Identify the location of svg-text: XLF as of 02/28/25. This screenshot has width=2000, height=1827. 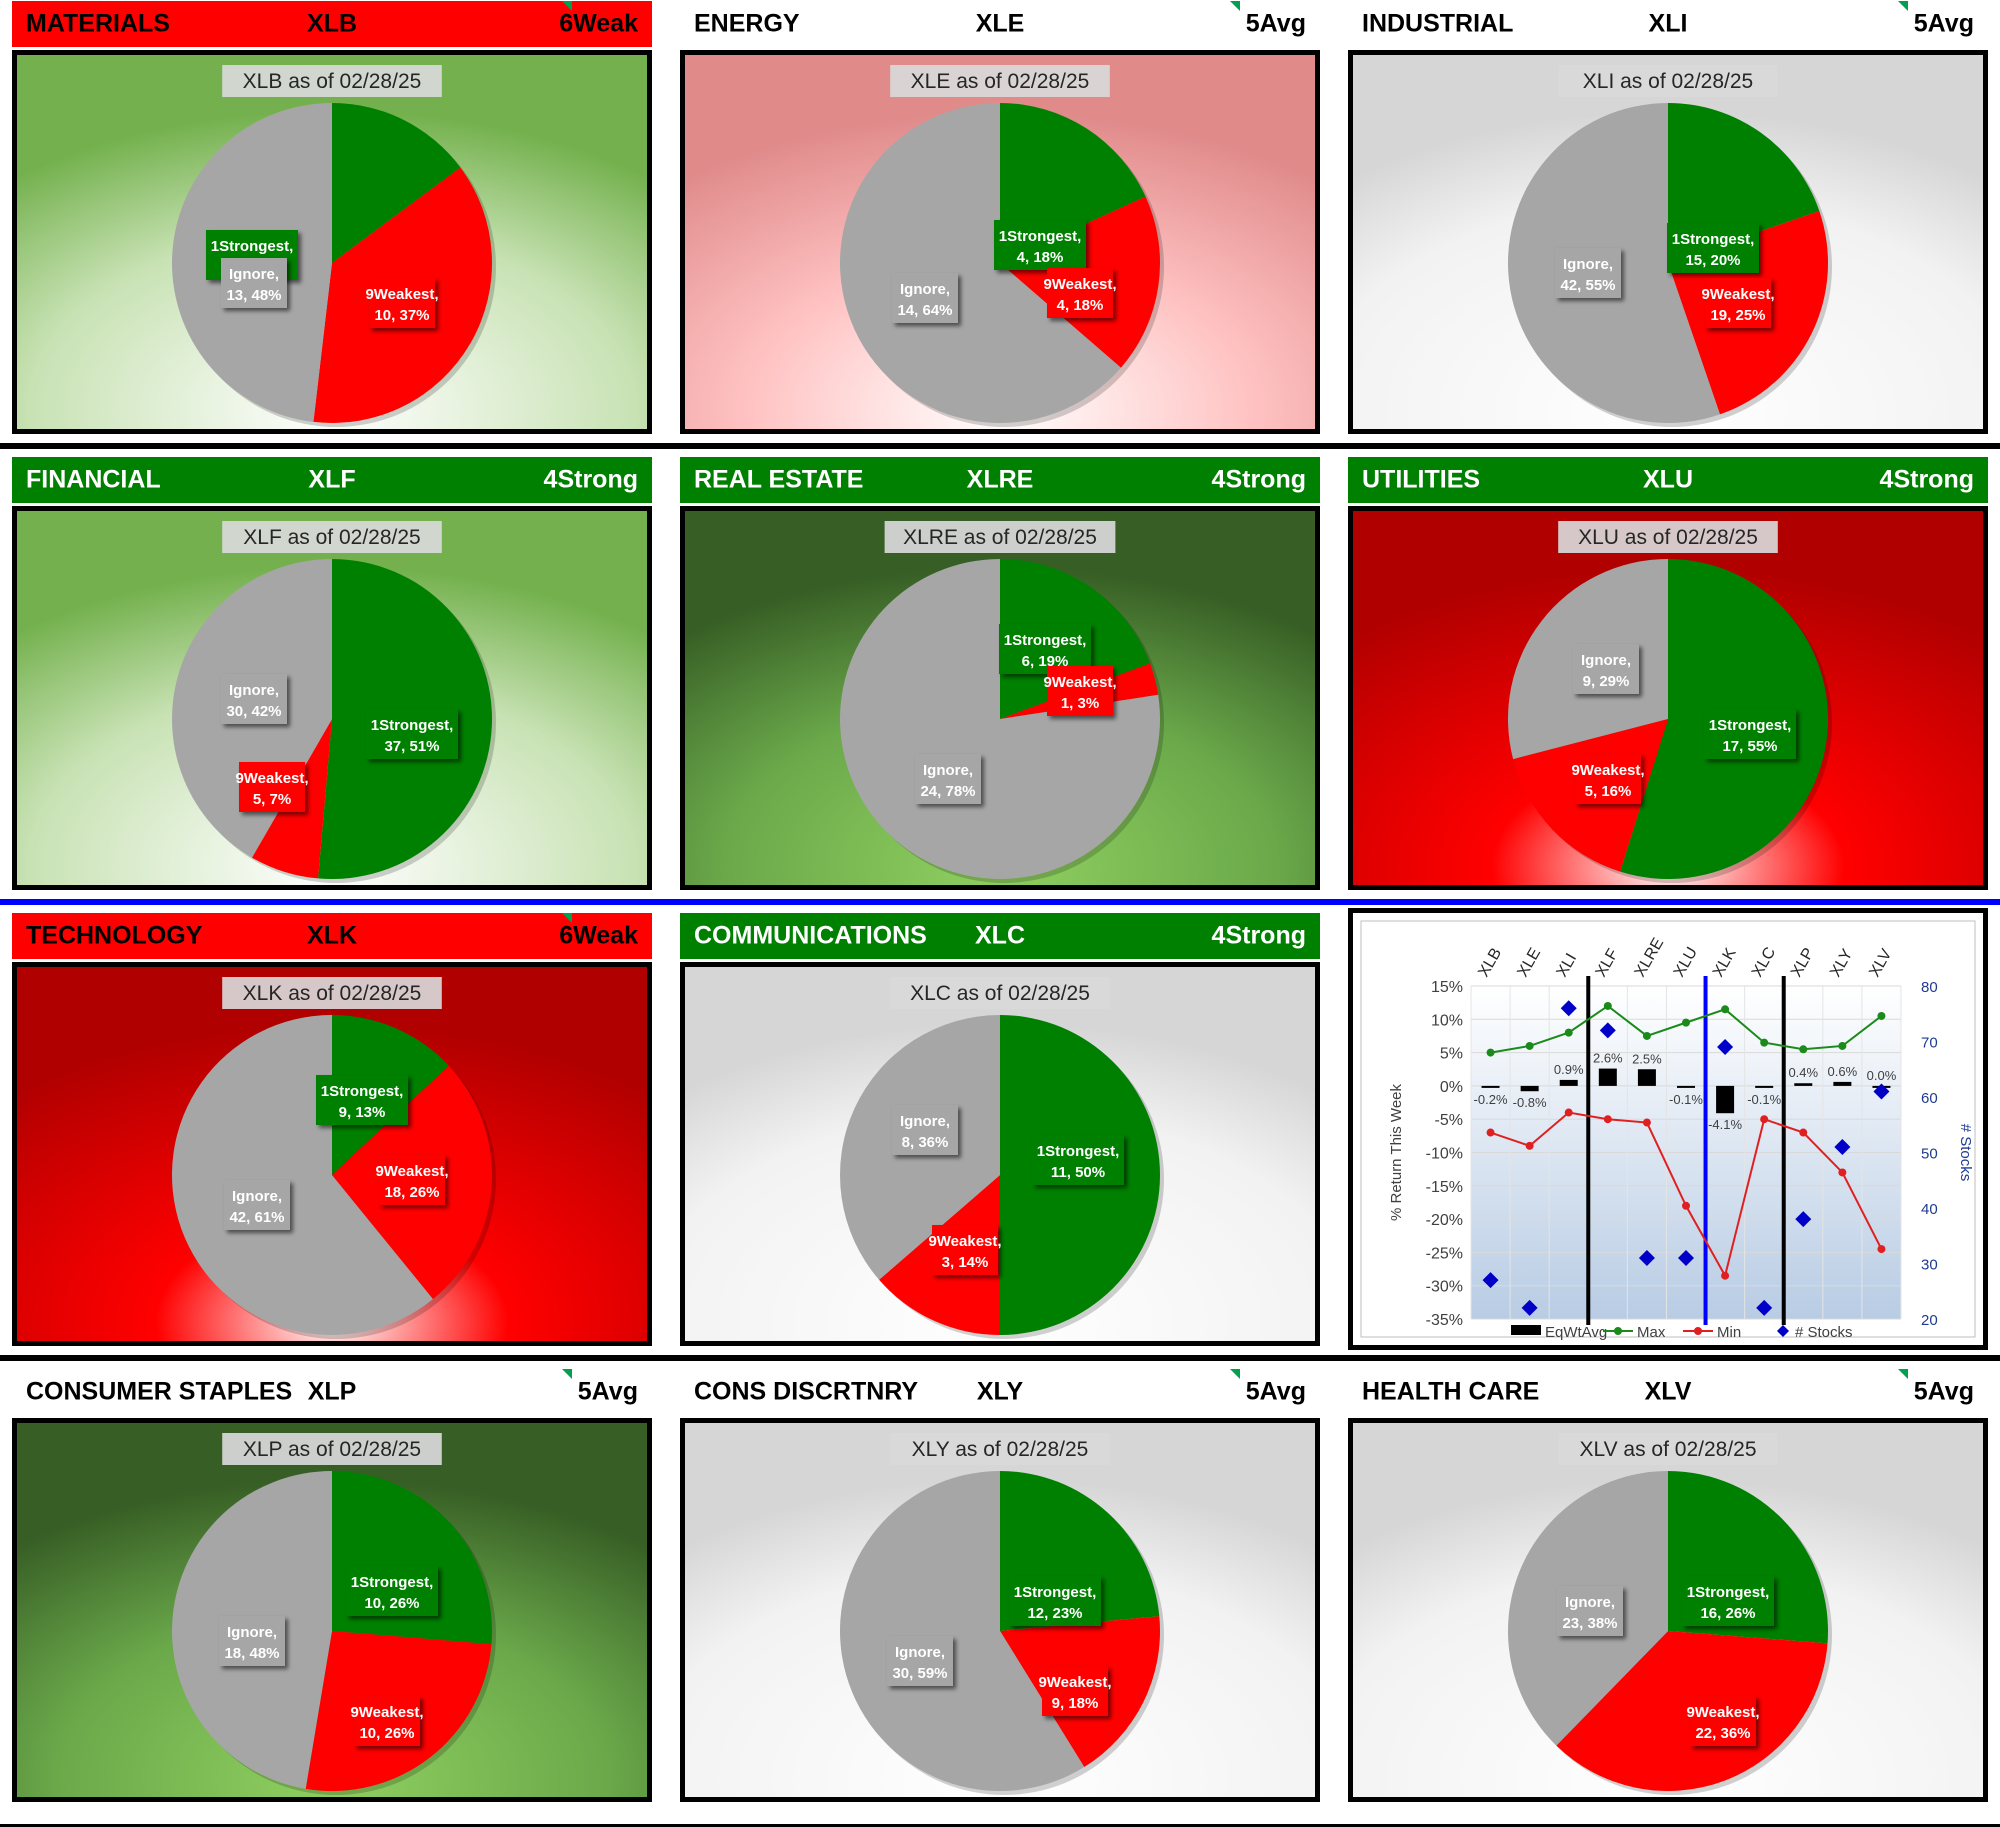
(331, 537).